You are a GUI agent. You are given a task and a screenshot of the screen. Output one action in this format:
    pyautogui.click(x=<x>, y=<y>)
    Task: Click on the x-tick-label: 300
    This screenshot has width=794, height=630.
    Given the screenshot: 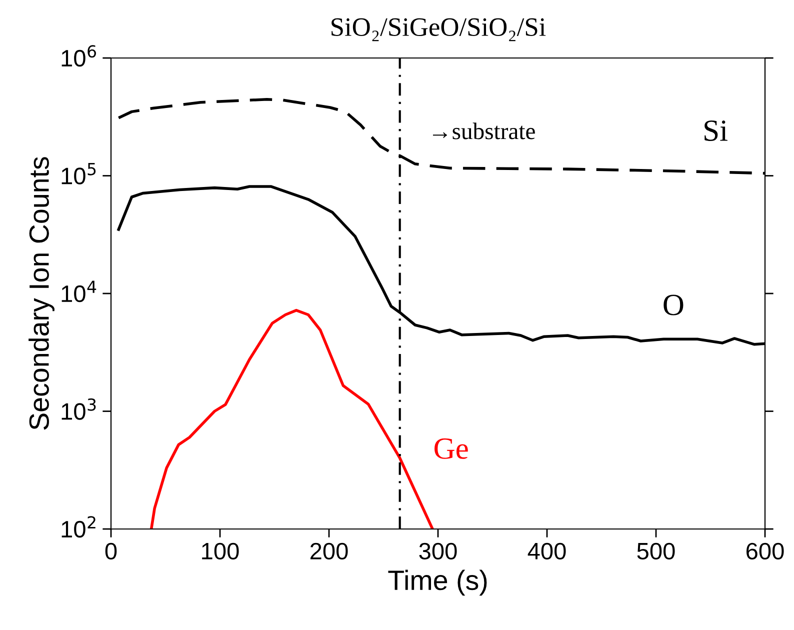 What is the action you would take?
    pyautogui.click(x=438, y=551)
    